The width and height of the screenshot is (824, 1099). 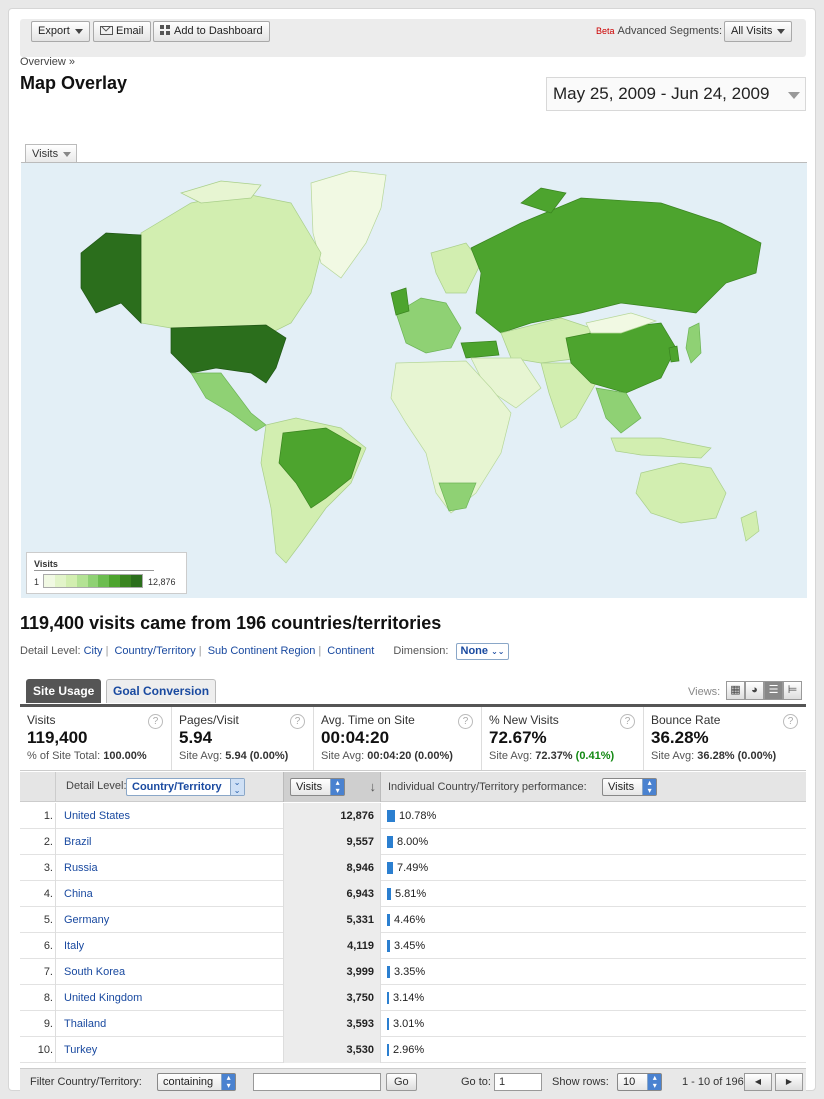 I want to click on segment-value: All Visits, so click(x=752, y=31).